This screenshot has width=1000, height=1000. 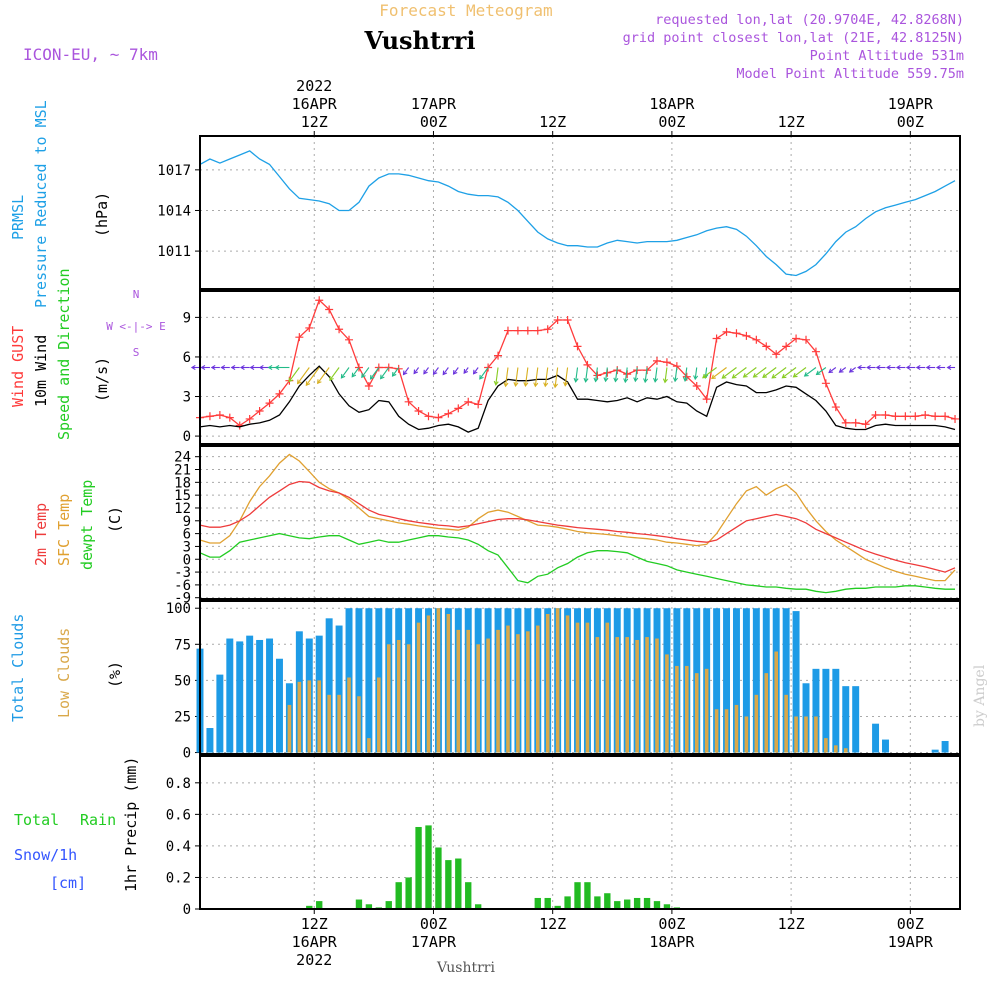 I want to click on precip-unit-label: 1hr Precip (mm), so click(x=131, y=824).